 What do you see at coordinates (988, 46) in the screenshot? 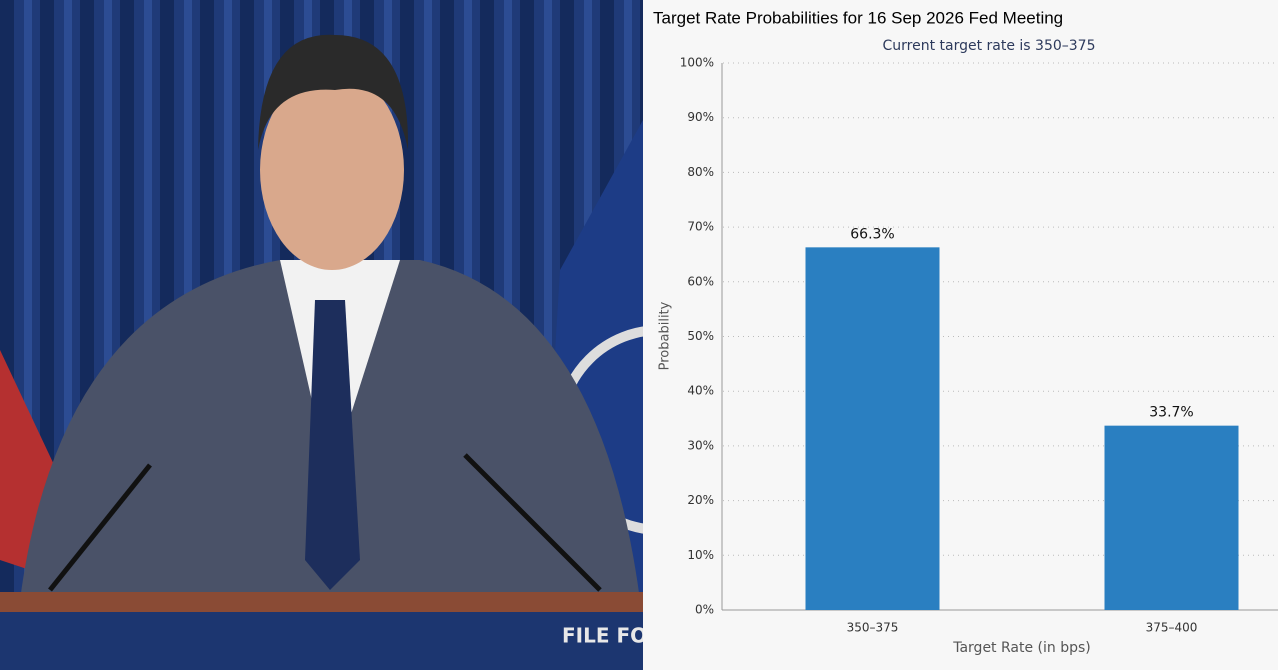
I see `chart-subtitle: Current target rate is 350–375` at bounding box center [988, 46].